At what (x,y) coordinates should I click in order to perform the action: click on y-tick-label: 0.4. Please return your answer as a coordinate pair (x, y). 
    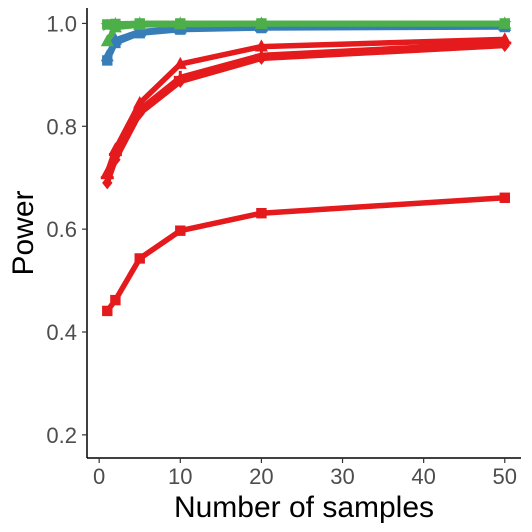
    Looking at the image, I should click on (61, 332).